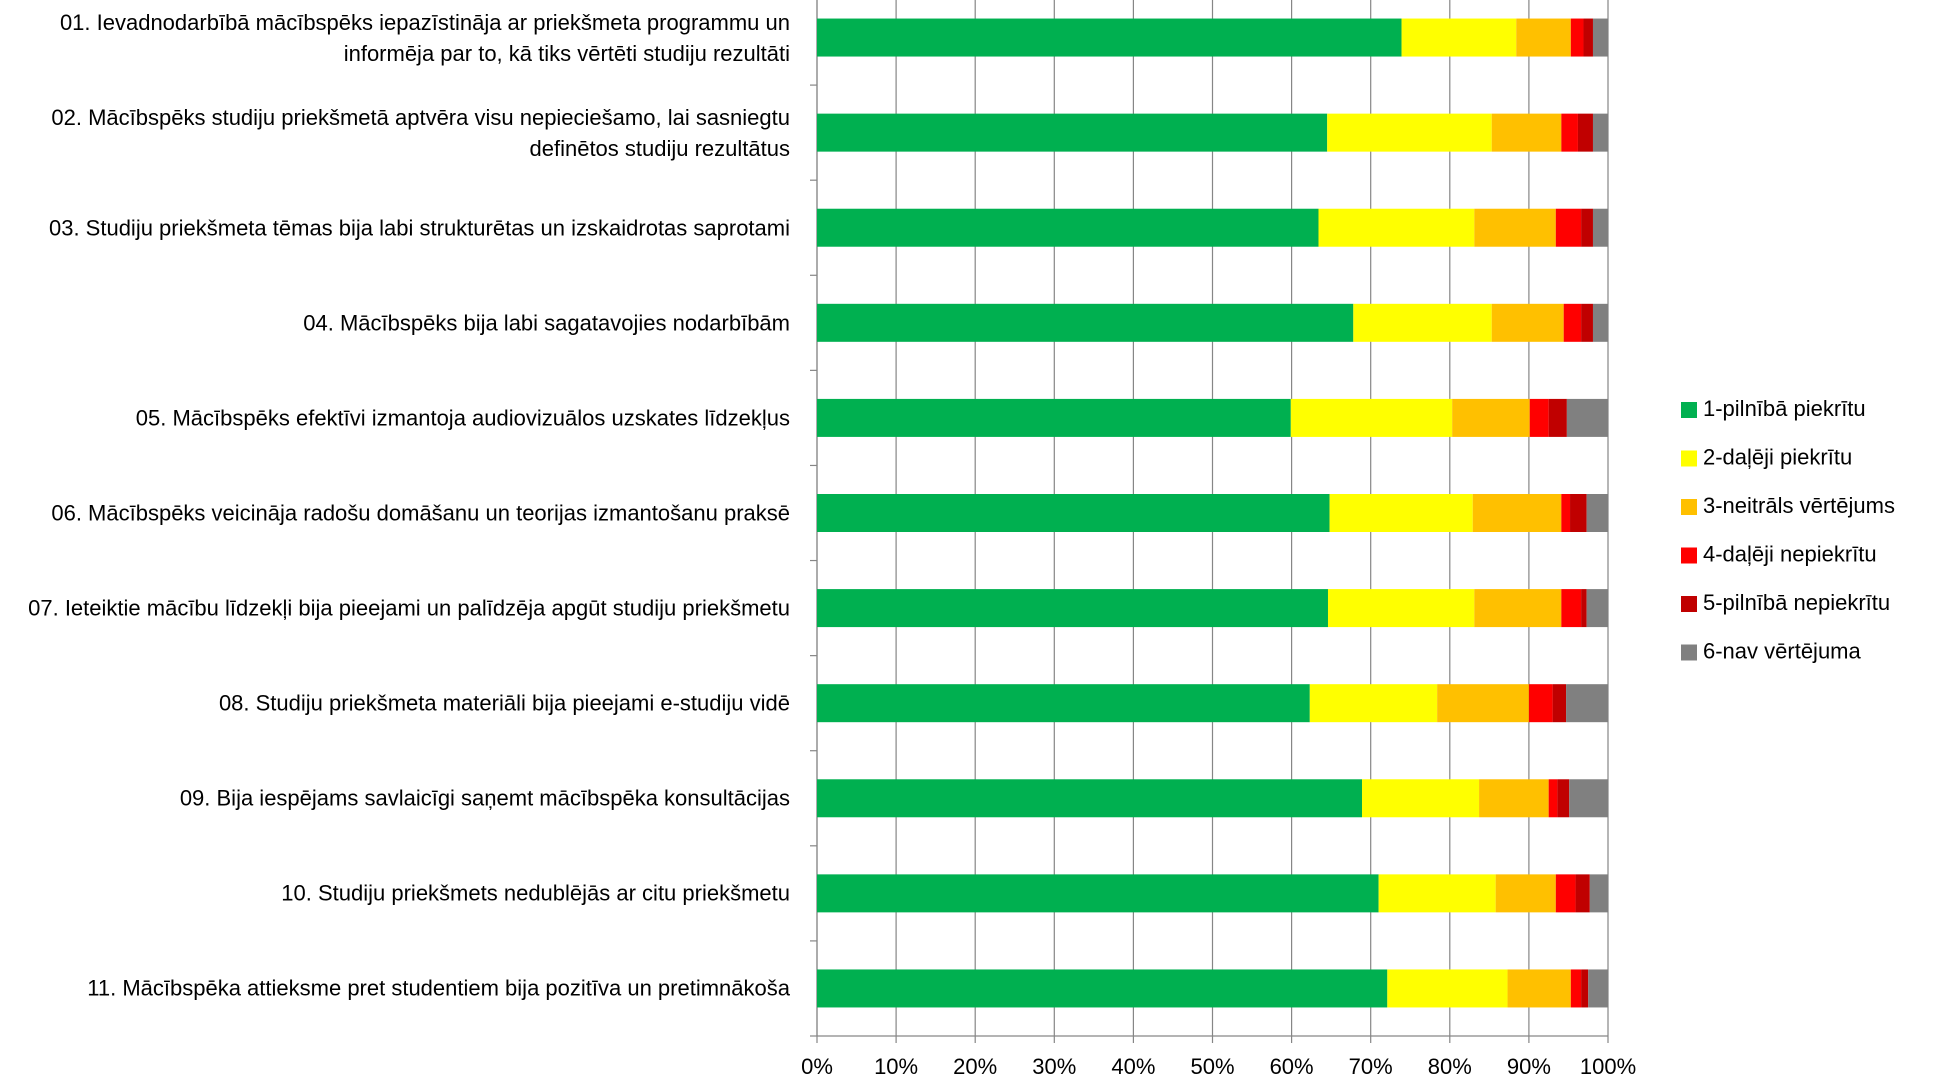 The width and height of the screenshot is (1933, 1077). I want to click on x-tick-label: 80%, so click(1450, 1065).